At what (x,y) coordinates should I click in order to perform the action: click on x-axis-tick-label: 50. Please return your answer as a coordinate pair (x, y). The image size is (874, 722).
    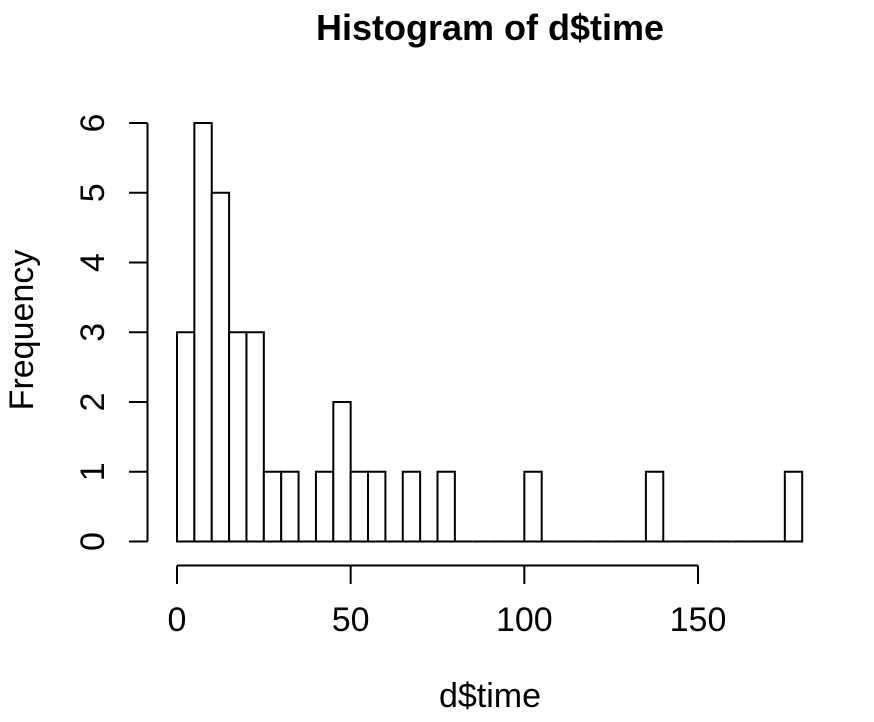
    Looking at the image, I should click on (351, 620).